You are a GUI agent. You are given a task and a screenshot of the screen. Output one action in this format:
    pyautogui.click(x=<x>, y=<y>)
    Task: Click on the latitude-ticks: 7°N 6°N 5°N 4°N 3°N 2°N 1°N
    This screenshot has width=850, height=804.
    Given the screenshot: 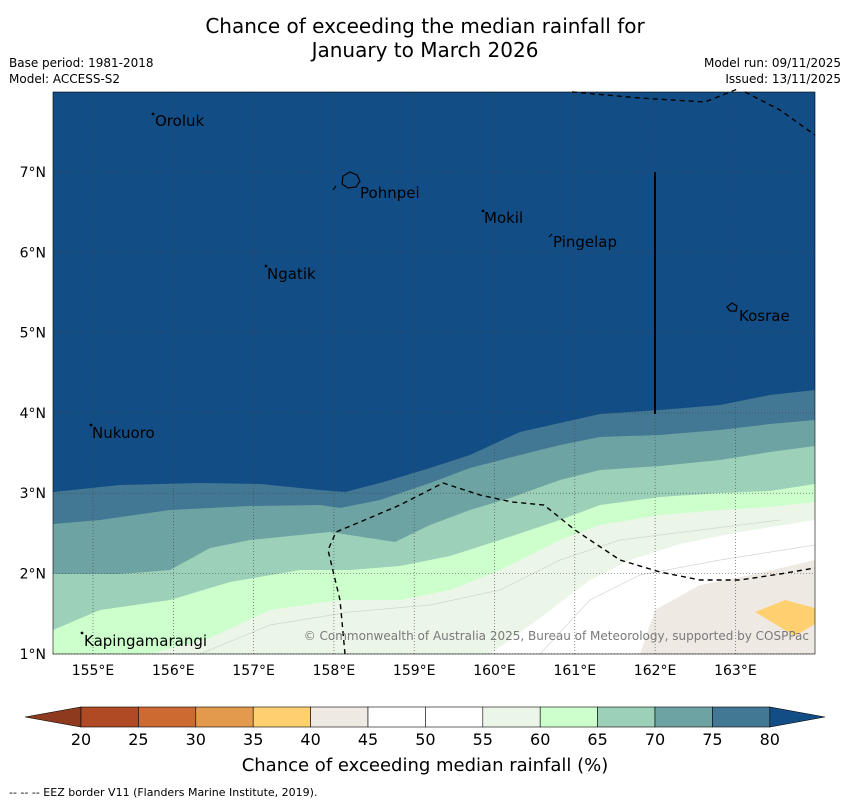 What is the action you would take?
    pyautogui.click(x=33, y=414)
    